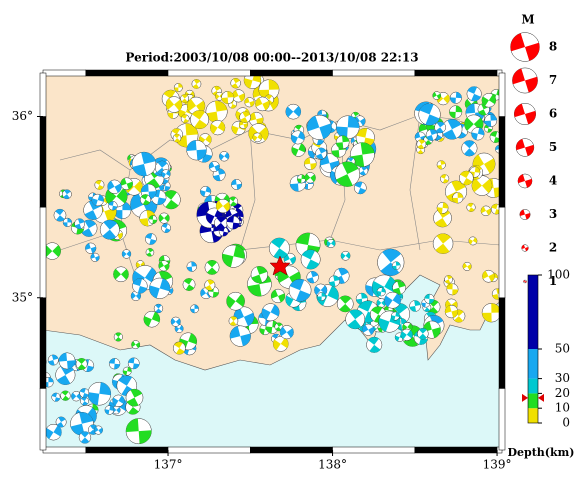  Describe the element at coordinates (525, 281) in the screenshot. I see `magnitude-ball` at that location.